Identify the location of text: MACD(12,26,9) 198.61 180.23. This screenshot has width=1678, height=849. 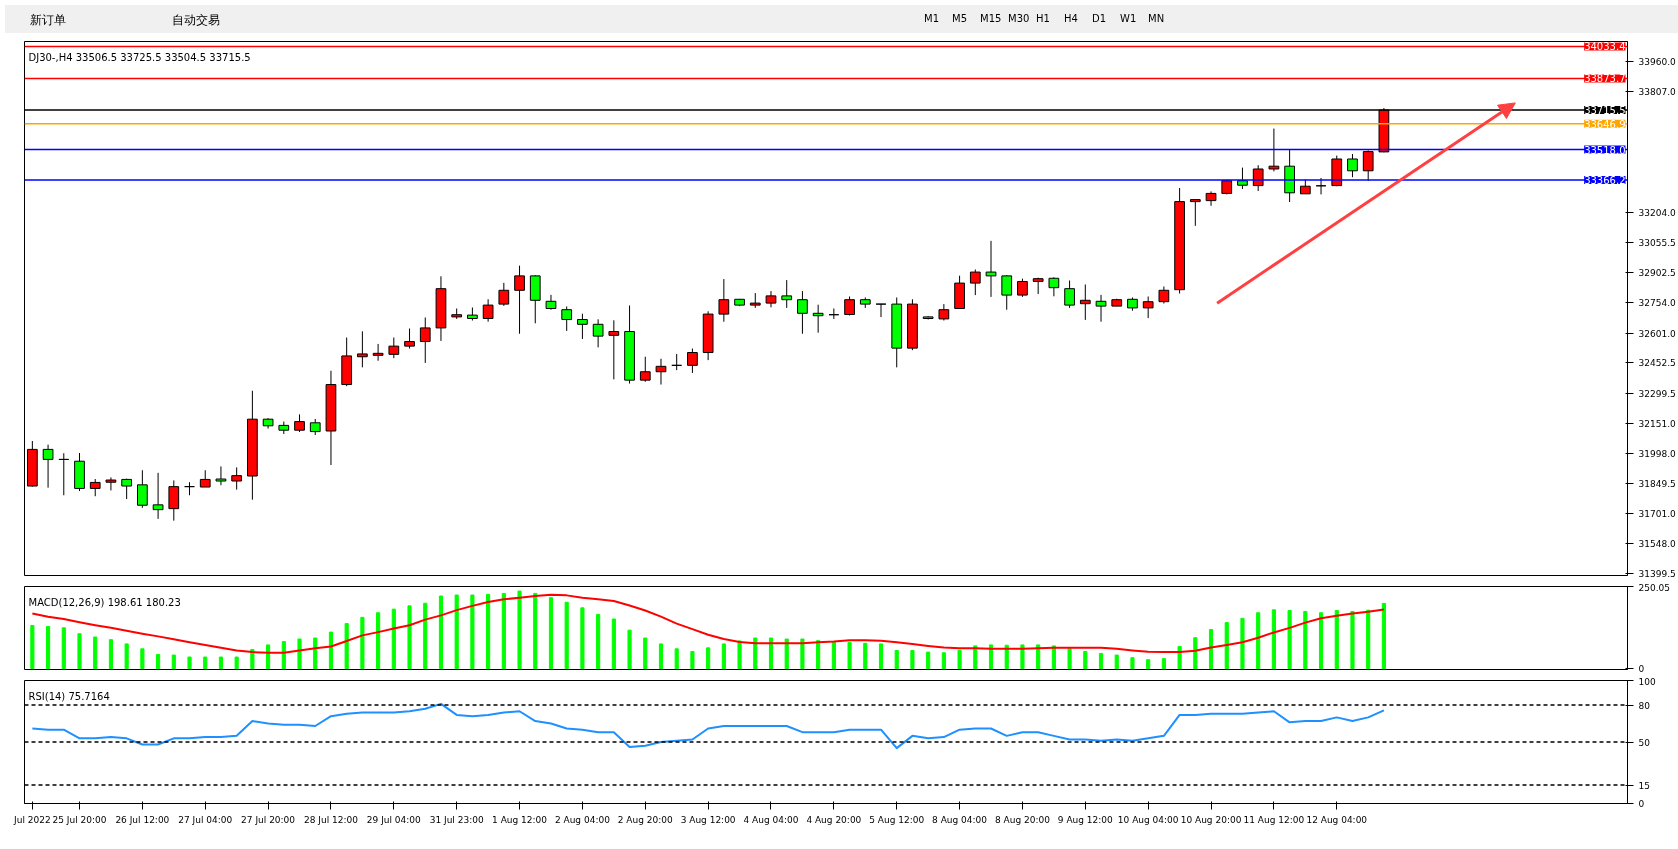
(104, 602).